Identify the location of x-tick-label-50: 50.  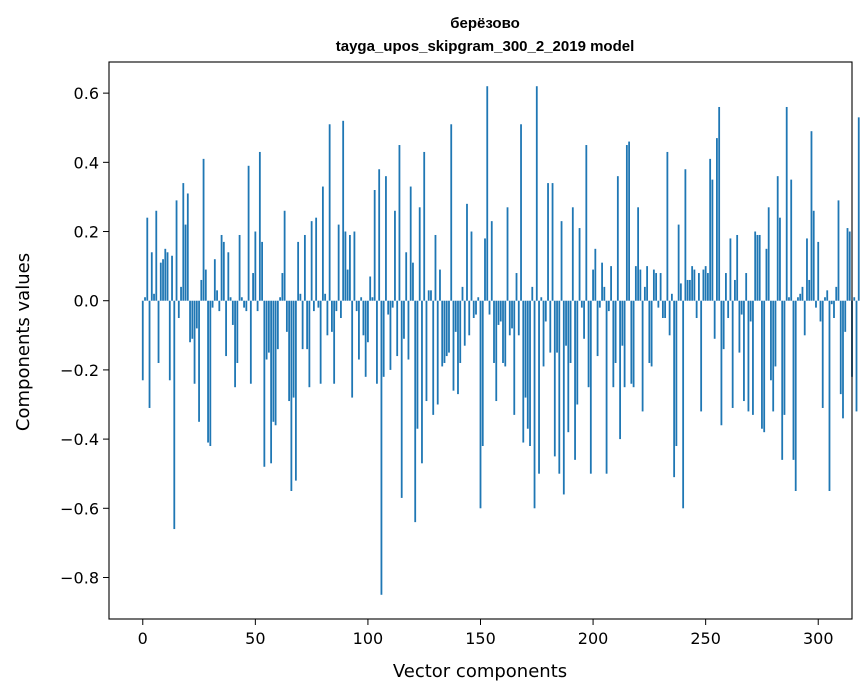
(255, 638).